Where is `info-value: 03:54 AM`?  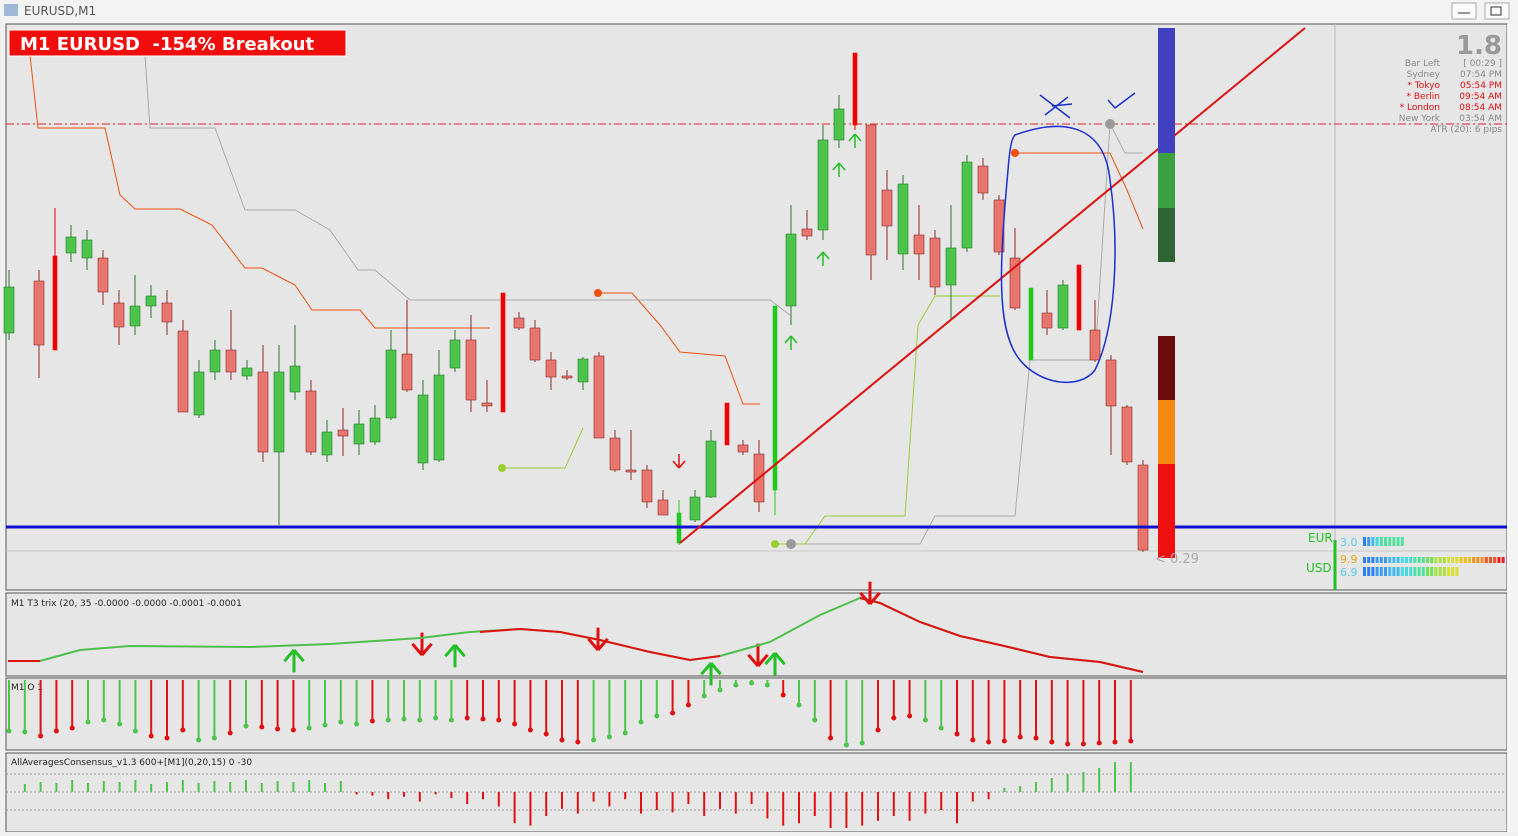 info-value: 03:54 AM is located at coordinates (1480, 119).